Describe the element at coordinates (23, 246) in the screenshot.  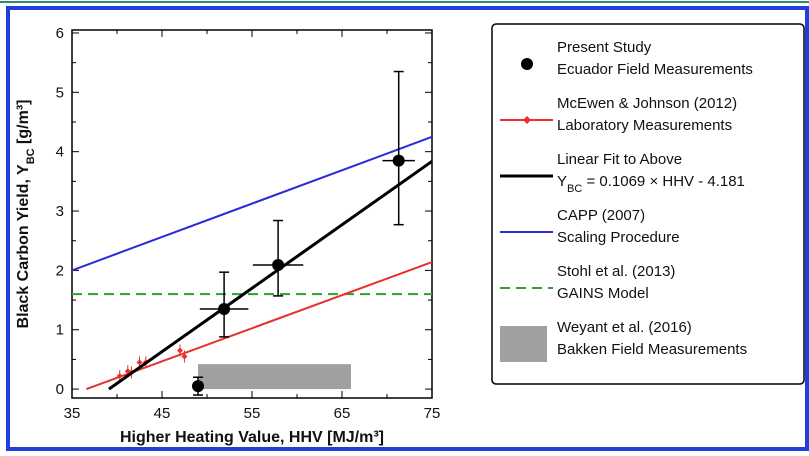
I see `text-part: Black Carbon Yield, Y` at that location.